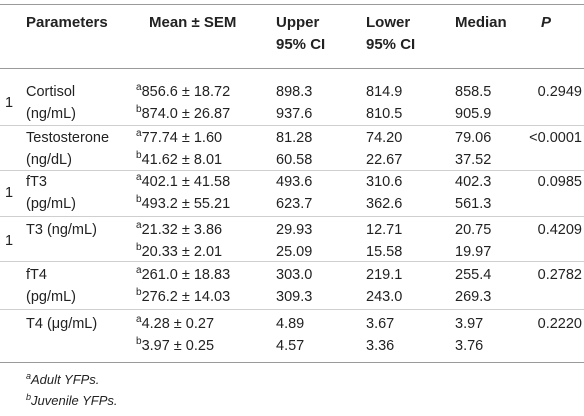 The height and width of the screenshot is (416, 584). I want to click on table-footnote: aAdult YFPs., so click(62, 380).